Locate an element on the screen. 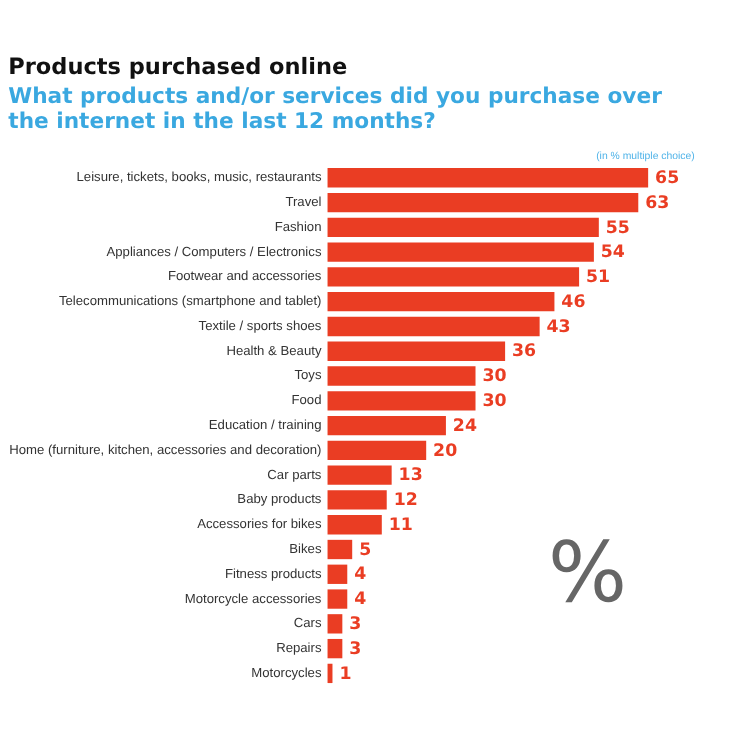 Image resolution: width=740 pixels, height=734 pixels. annotation: % is located at coordinates (587, 571).